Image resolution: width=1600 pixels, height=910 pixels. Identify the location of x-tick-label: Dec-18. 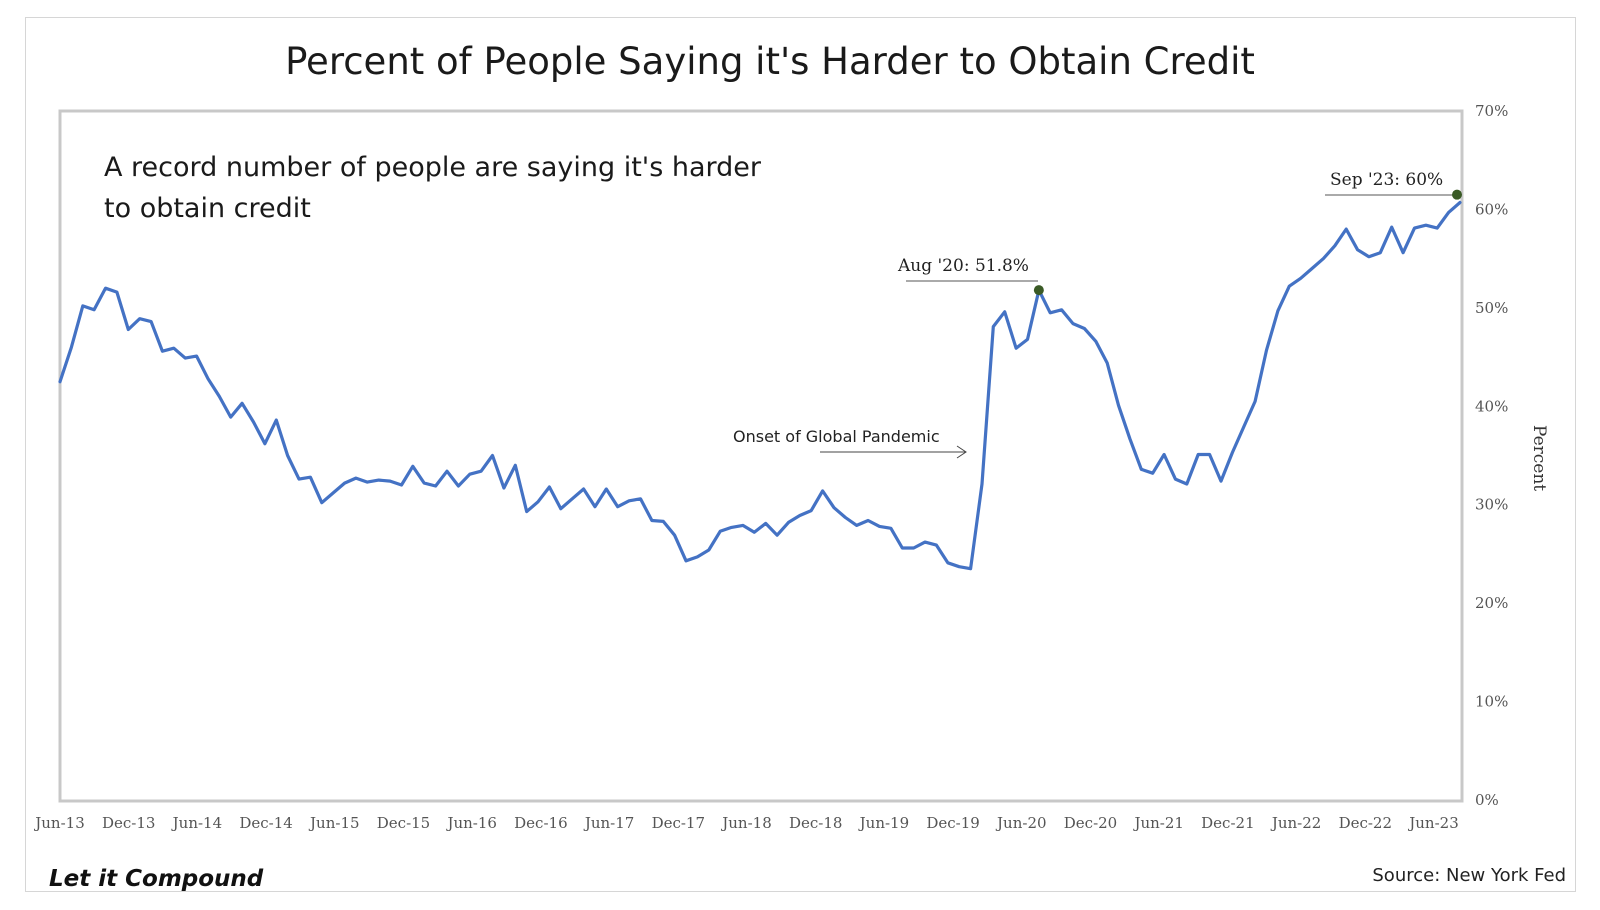
(815, 823).